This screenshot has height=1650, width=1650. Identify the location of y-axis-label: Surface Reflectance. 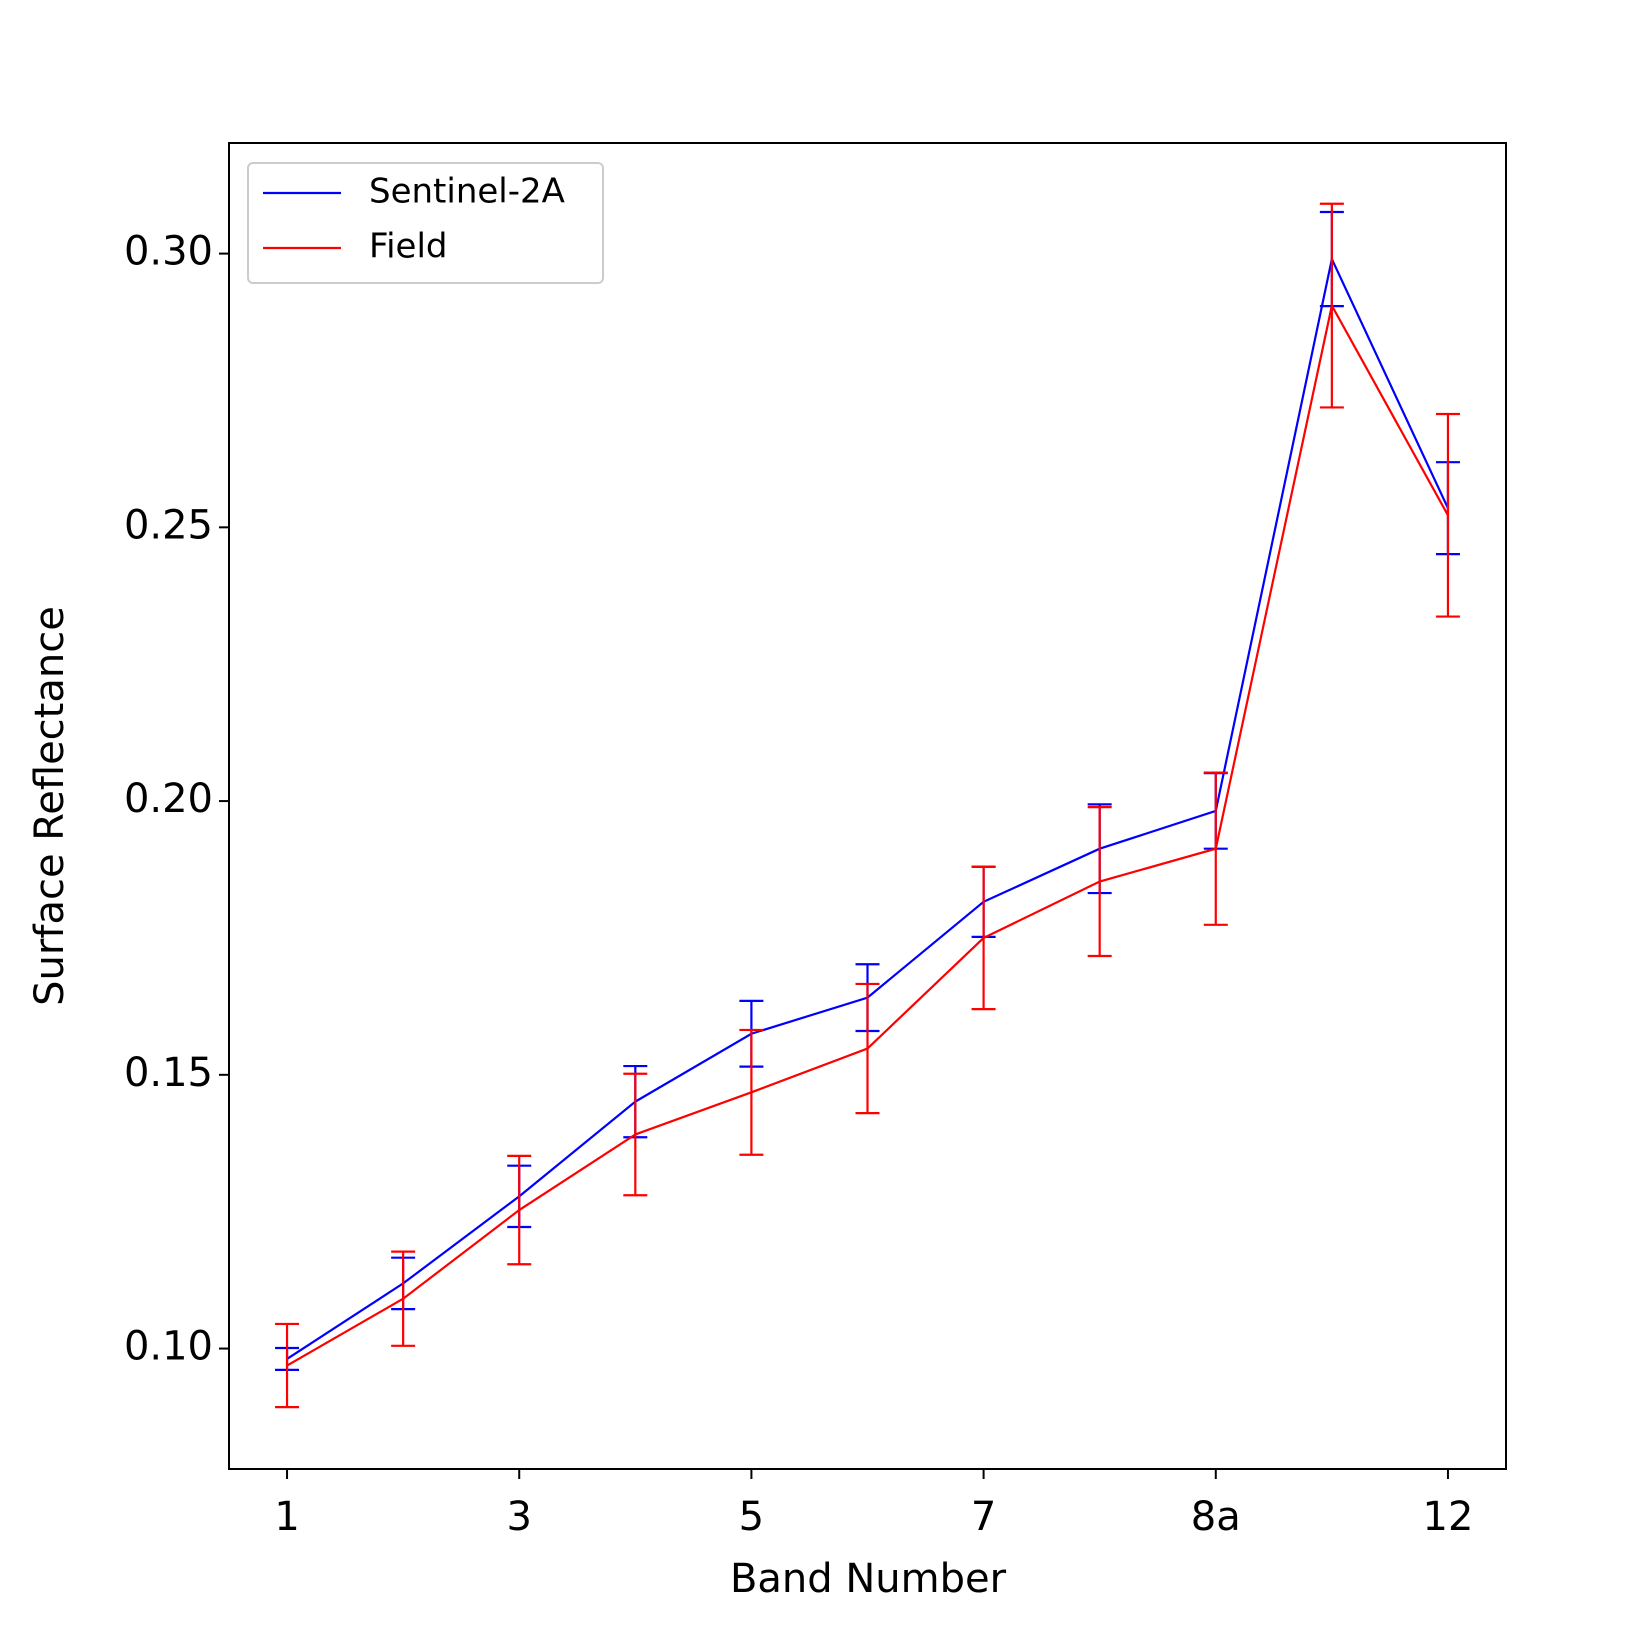
(50, 806).